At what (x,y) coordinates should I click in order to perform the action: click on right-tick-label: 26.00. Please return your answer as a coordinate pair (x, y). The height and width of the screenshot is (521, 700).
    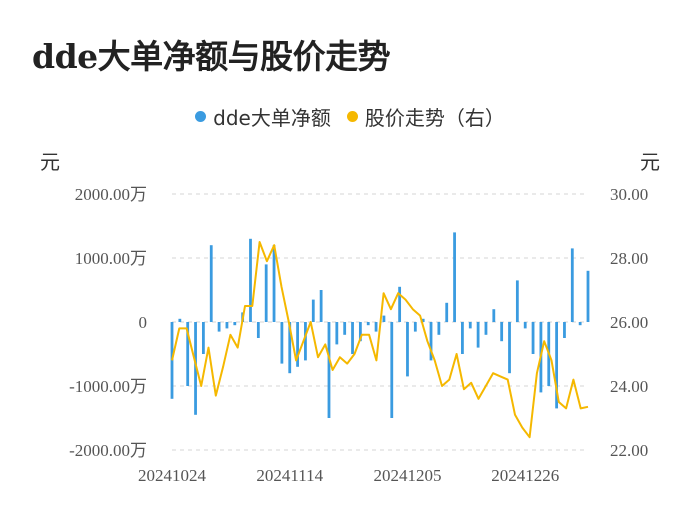
    Looking at the image, I should click on (629, 322).